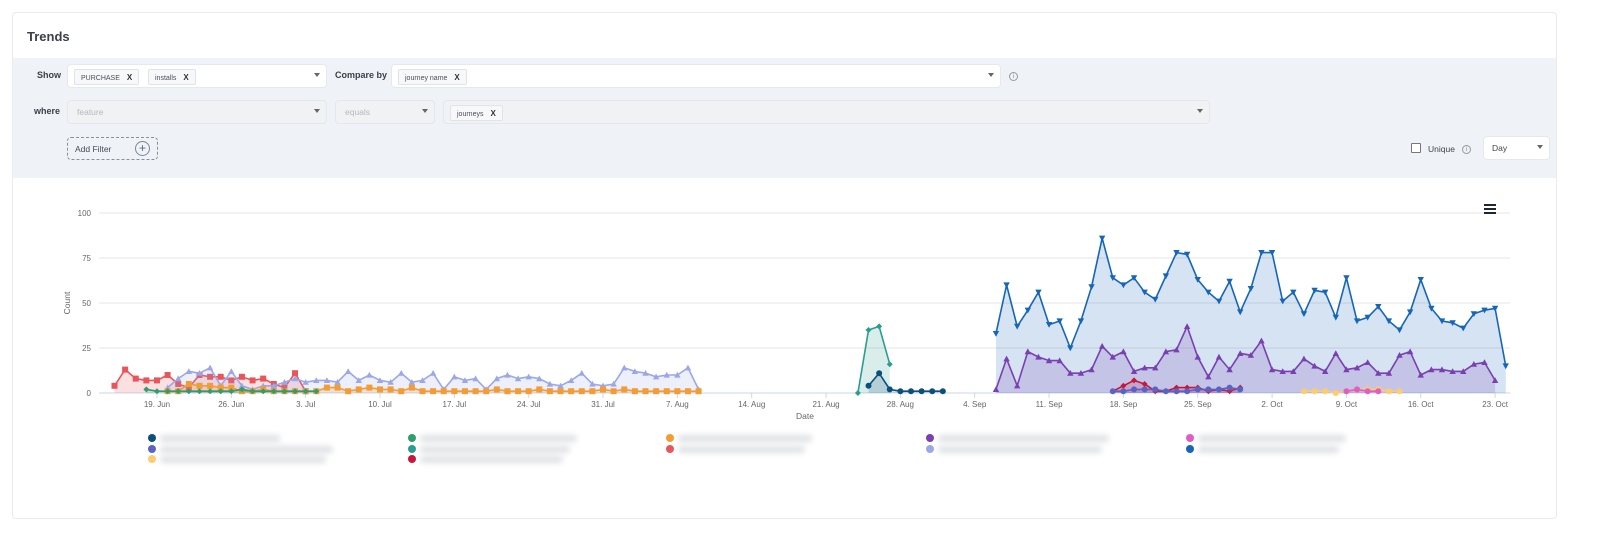  I want to click on where-chip-journeys: journeys X, so click(476, 113).